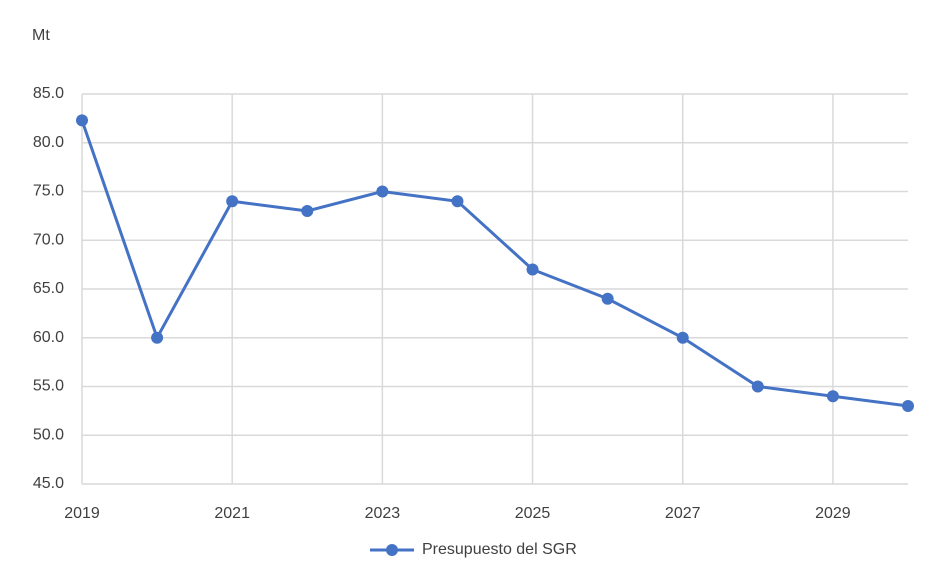 The image size is (942, 577). Describe the element at coordinates (41, 35) in the screenshot. I see `y-axis-label: Mt` at that location.